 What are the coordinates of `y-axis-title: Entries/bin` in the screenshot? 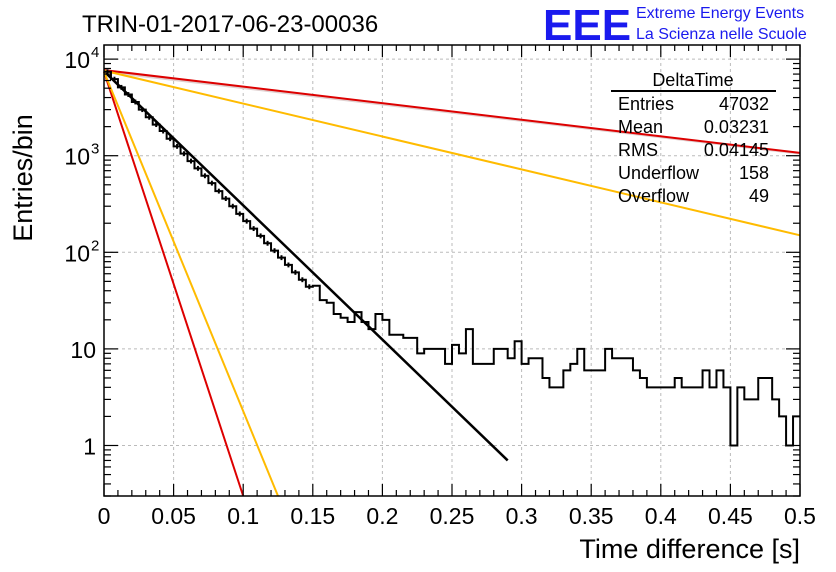 It's located at (23, 178).